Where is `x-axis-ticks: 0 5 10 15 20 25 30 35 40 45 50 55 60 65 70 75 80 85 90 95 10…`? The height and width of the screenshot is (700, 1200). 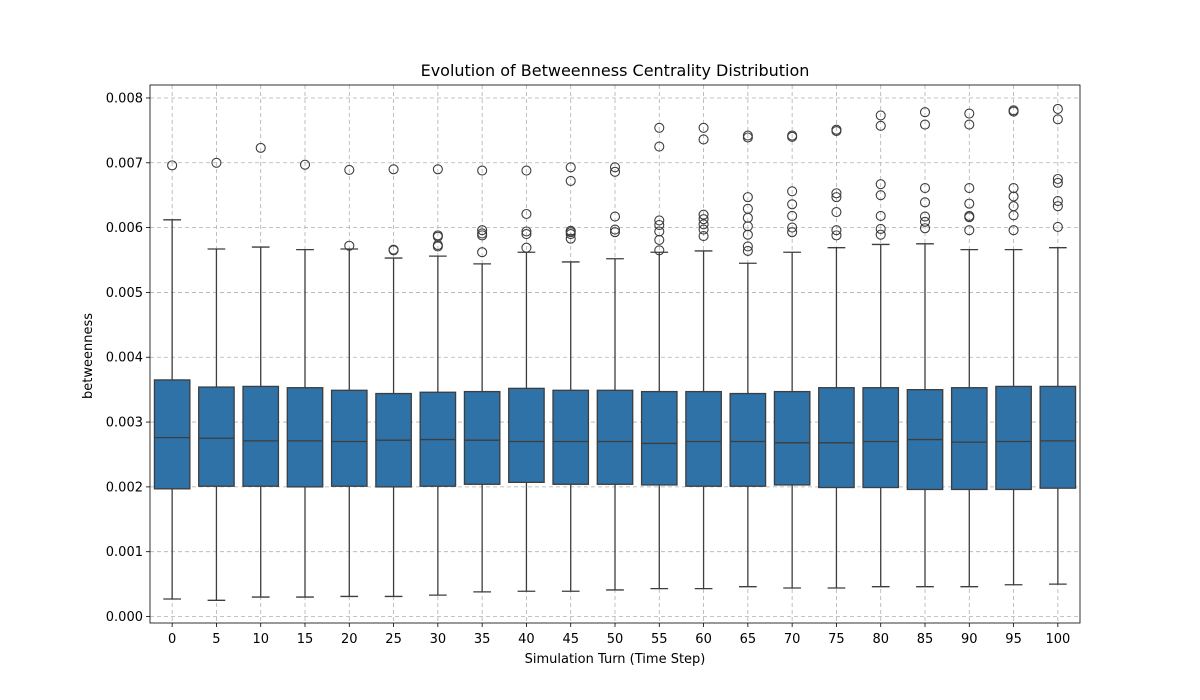
x-axis-ticks: 0 5 10 15 20 25 30 35 40 45 50 55 60 65 70 75 80 85 90 95 10… is located at coordinates (619, 635).